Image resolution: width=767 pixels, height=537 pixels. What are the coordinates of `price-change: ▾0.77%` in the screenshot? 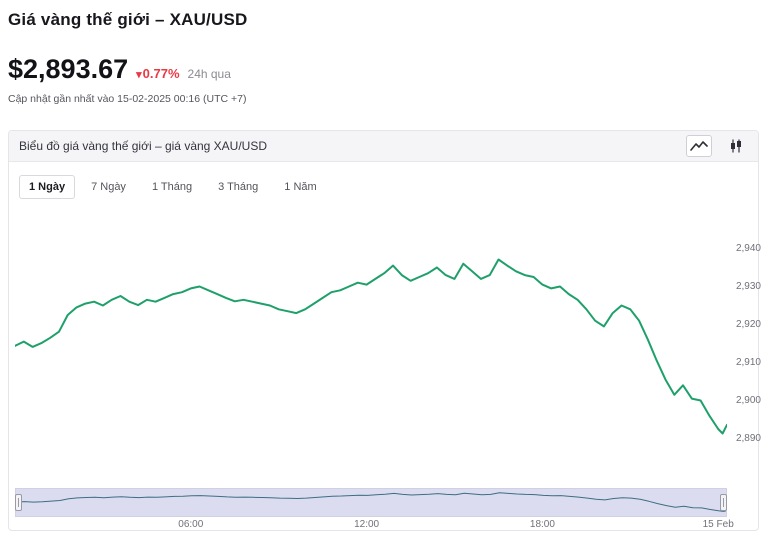 It's located at (157, 73).